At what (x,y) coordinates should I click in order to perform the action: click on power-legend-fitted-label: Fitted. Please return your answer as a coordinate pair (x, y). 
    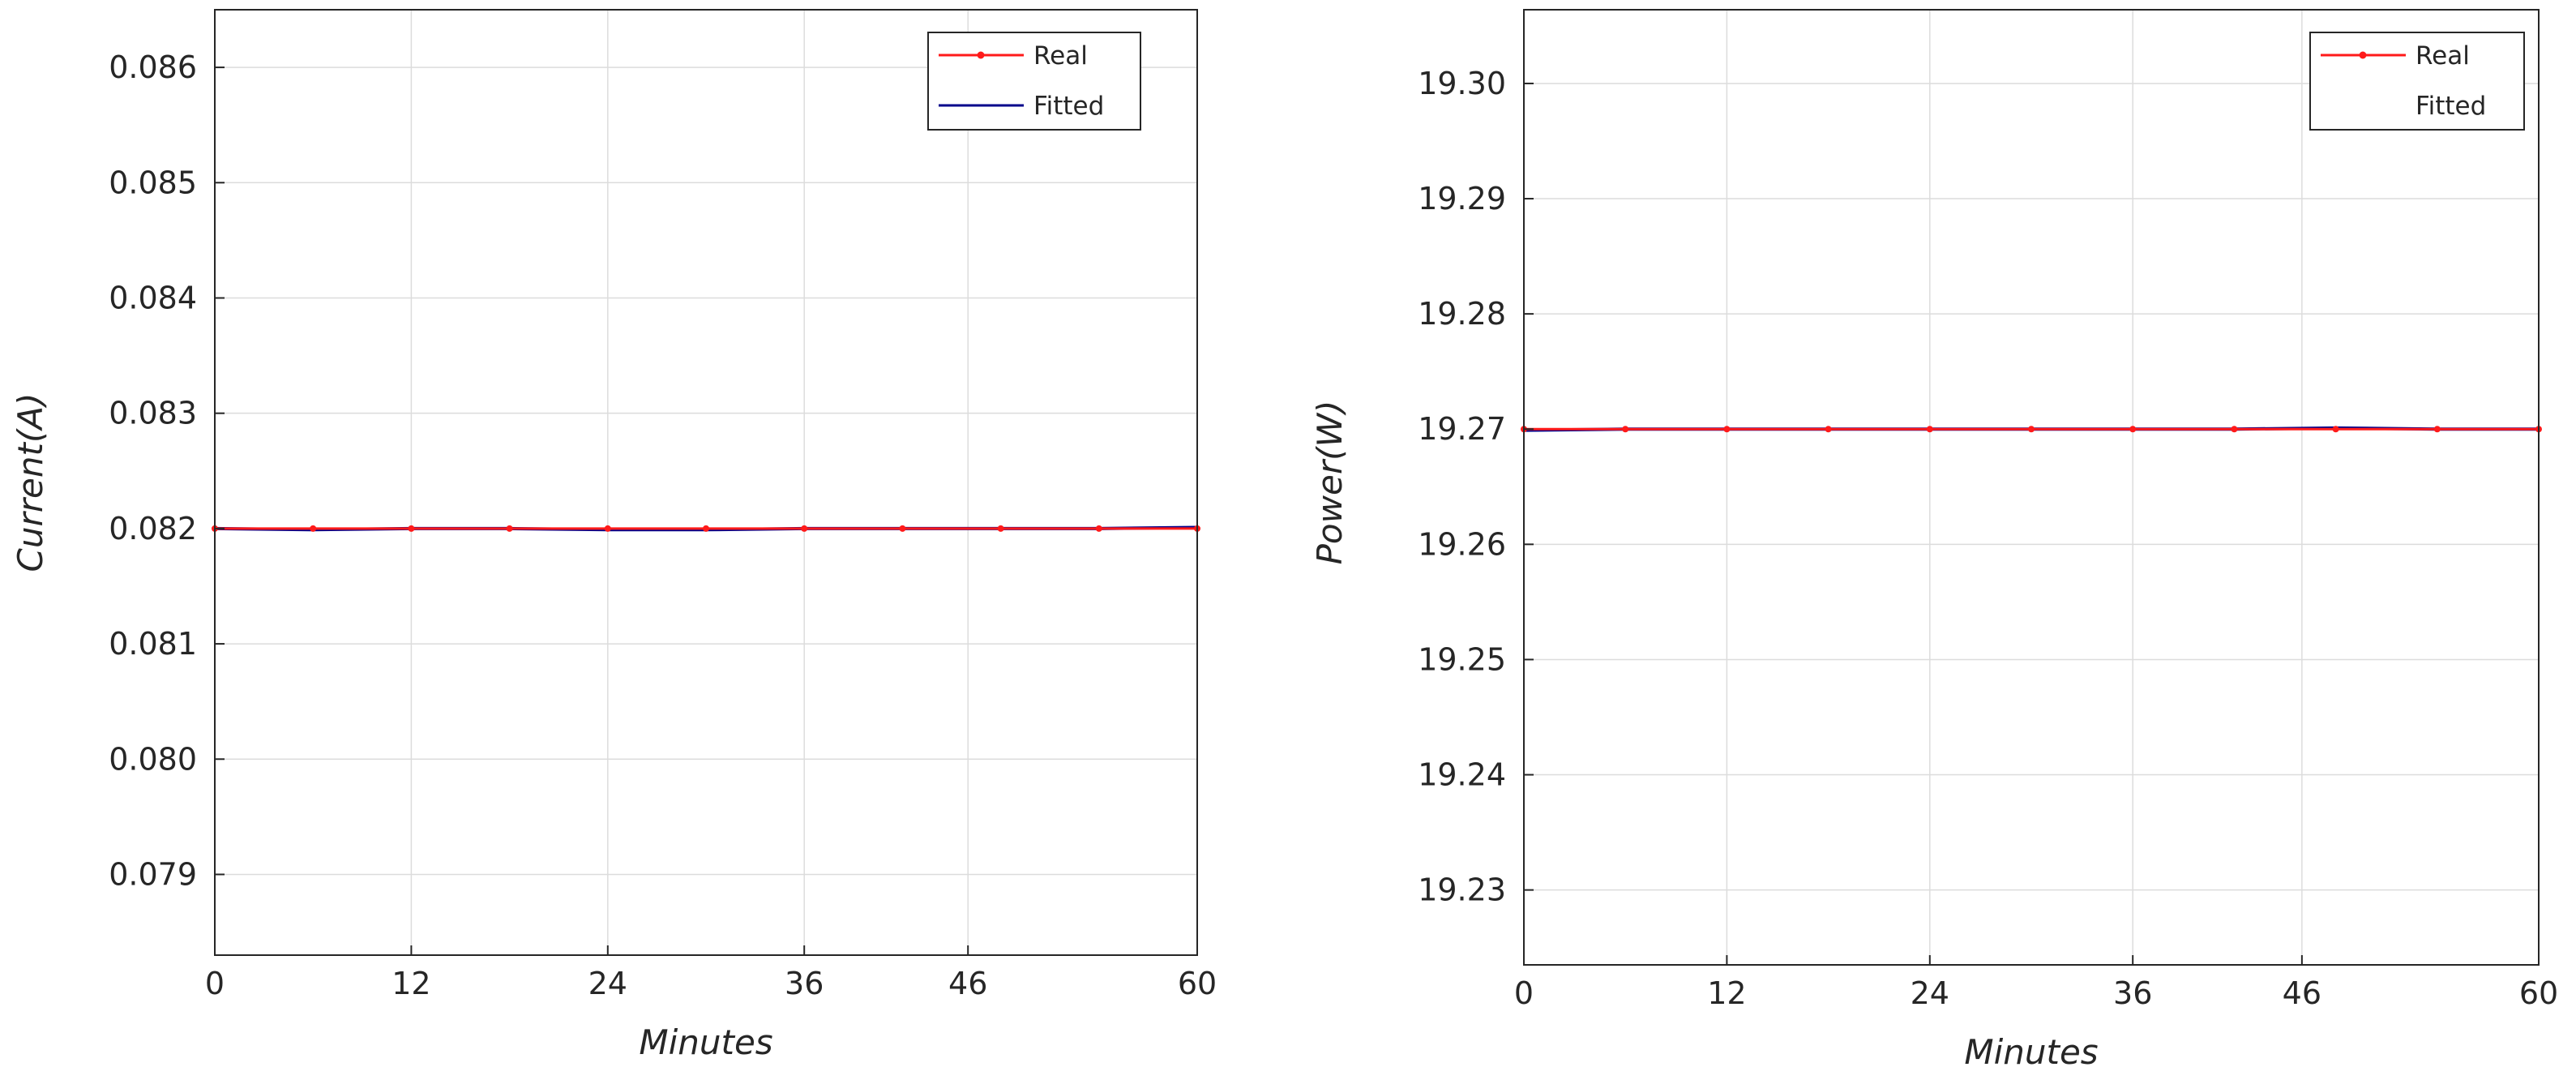
    Looking at the image, I should click on (2451, 106).